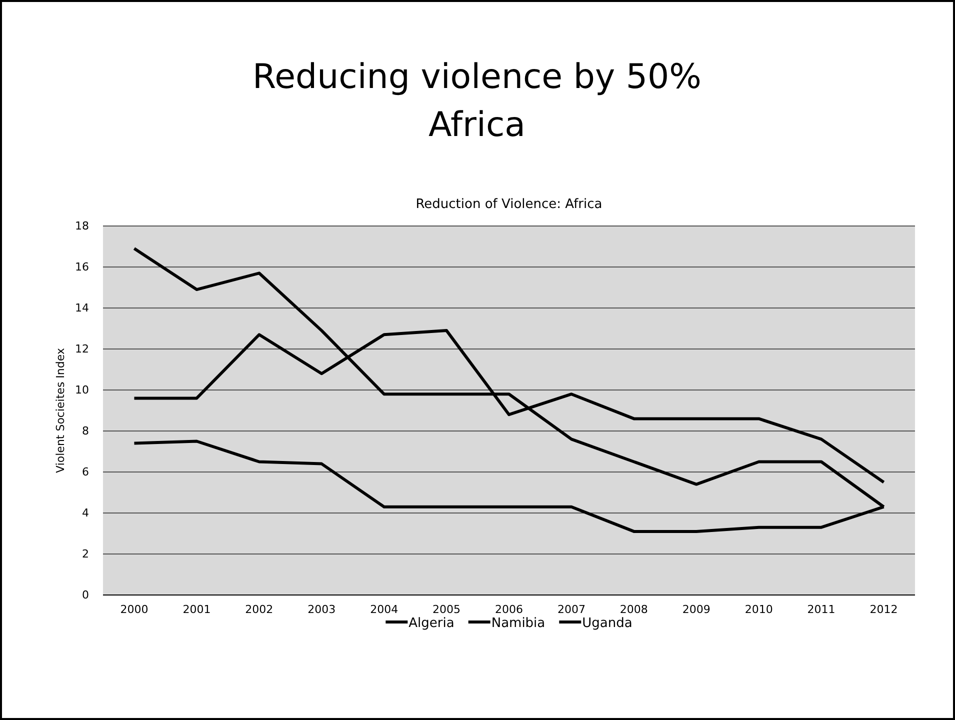 The width and height of the screenshot is (955, 720). I want to click on x-tick-label: 2006, so click(509, 609).